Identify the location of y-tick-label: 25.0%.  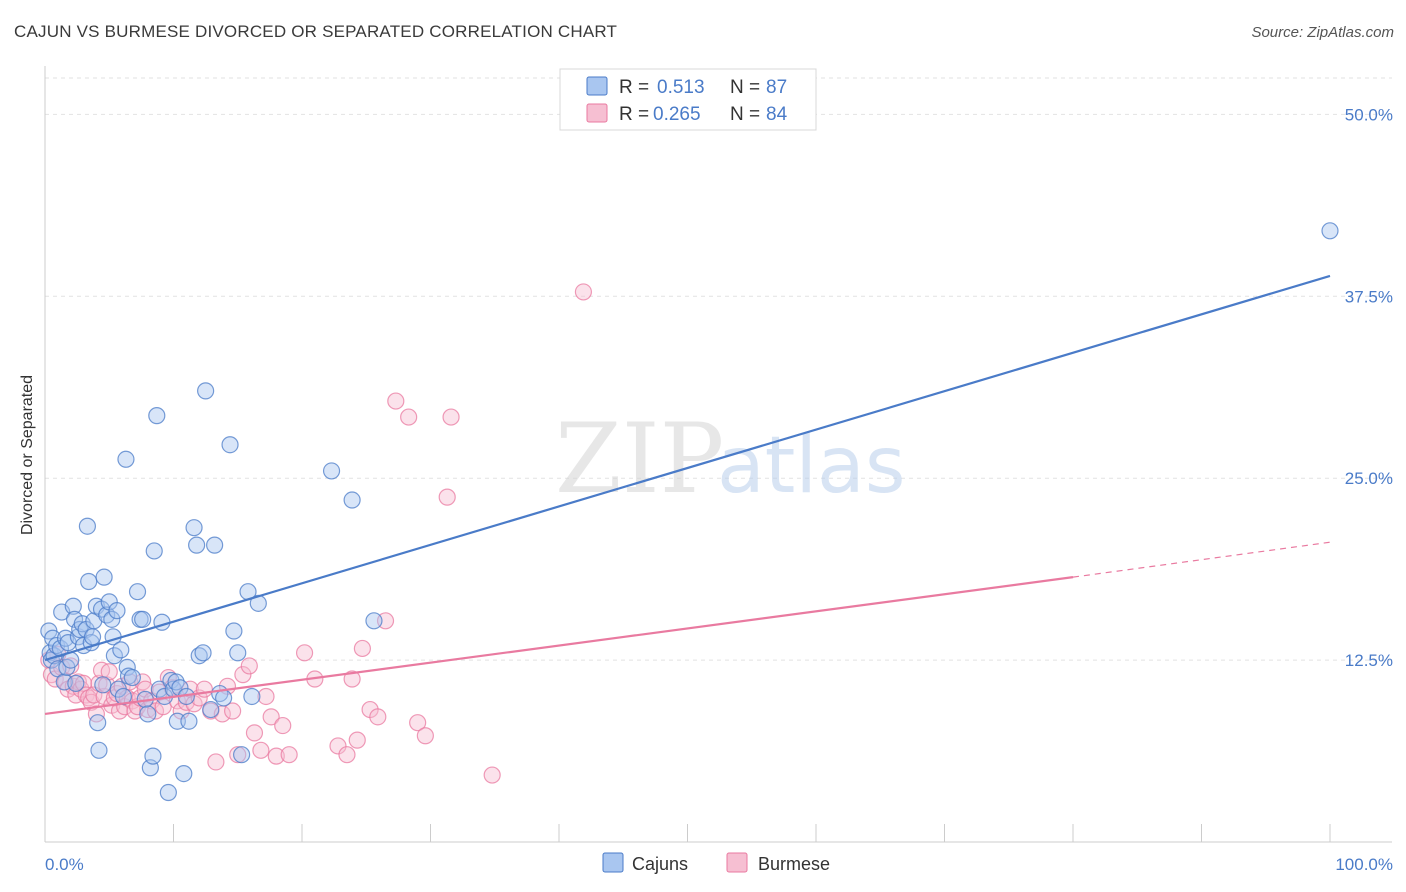
(1369, 478).